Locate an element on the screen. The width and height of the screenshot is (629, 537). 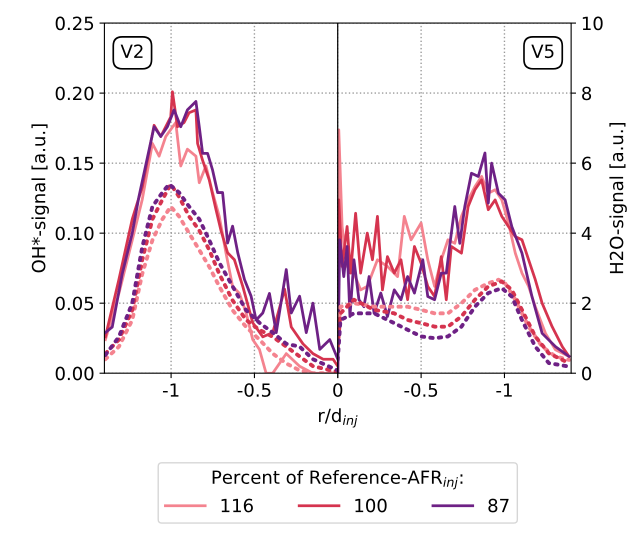
legend-title: Percent of Reference-AFR$_{inj}$: is located at coordinates (337, 480).